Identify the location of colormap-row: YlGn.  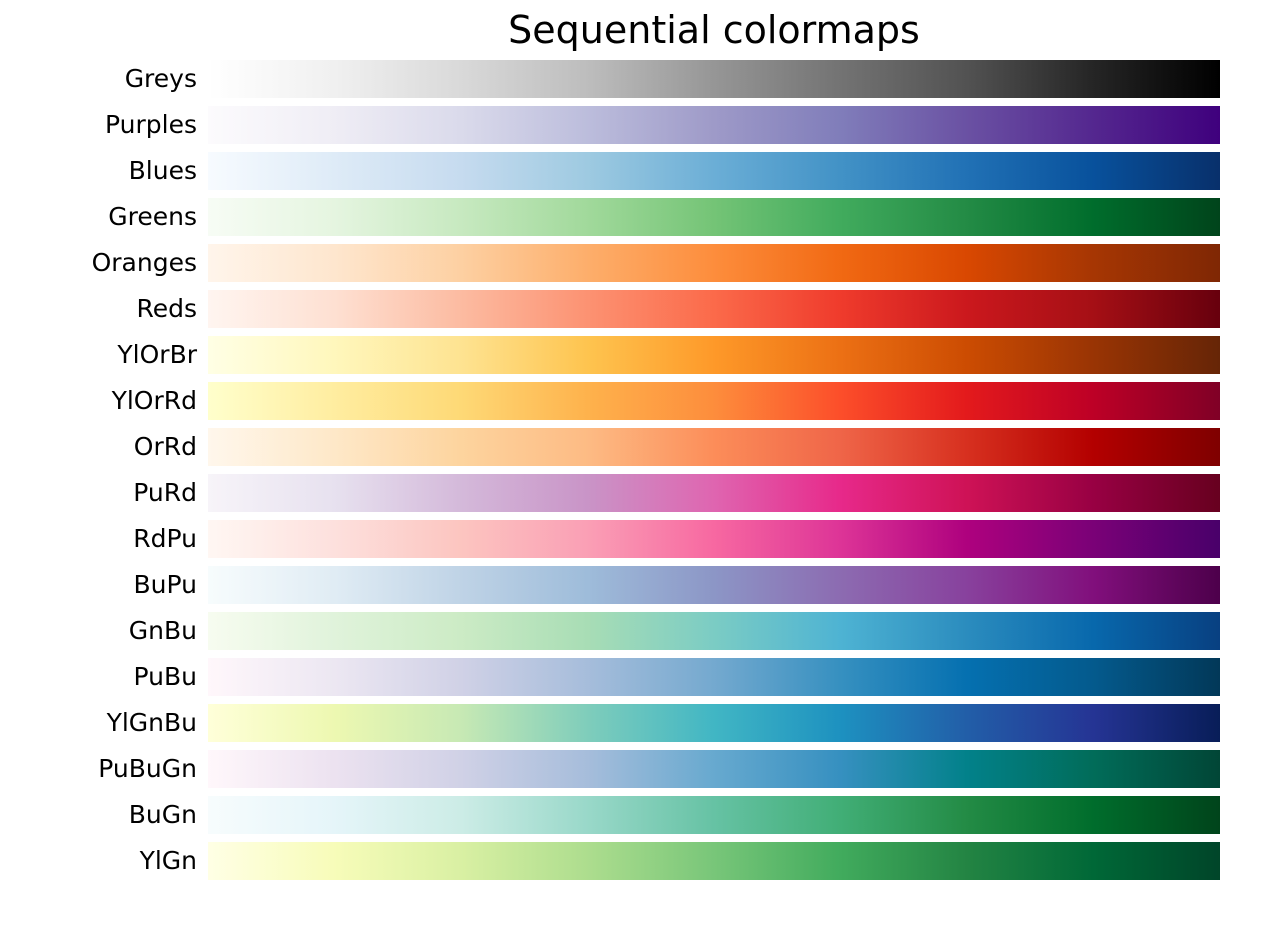
(635, 865).